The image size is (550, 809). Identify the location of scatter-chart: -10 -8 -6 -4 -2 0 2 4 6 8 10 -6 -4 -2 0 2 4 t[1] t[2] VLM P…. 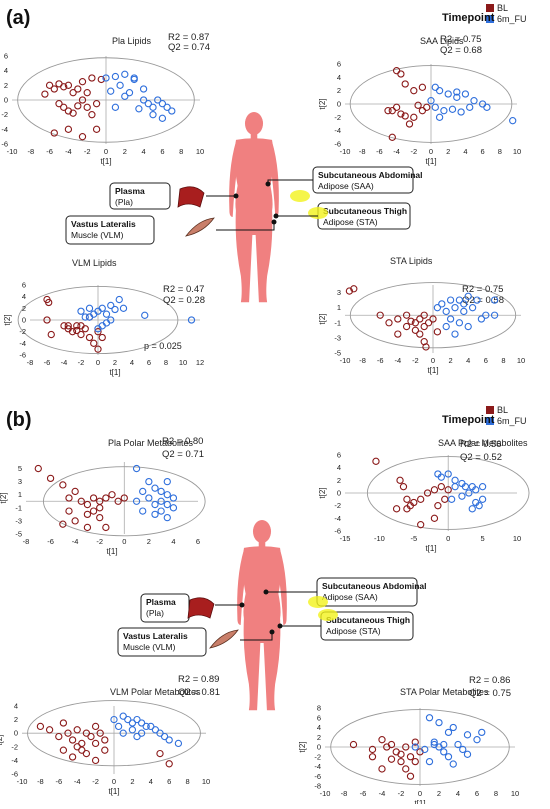
(110, 735).